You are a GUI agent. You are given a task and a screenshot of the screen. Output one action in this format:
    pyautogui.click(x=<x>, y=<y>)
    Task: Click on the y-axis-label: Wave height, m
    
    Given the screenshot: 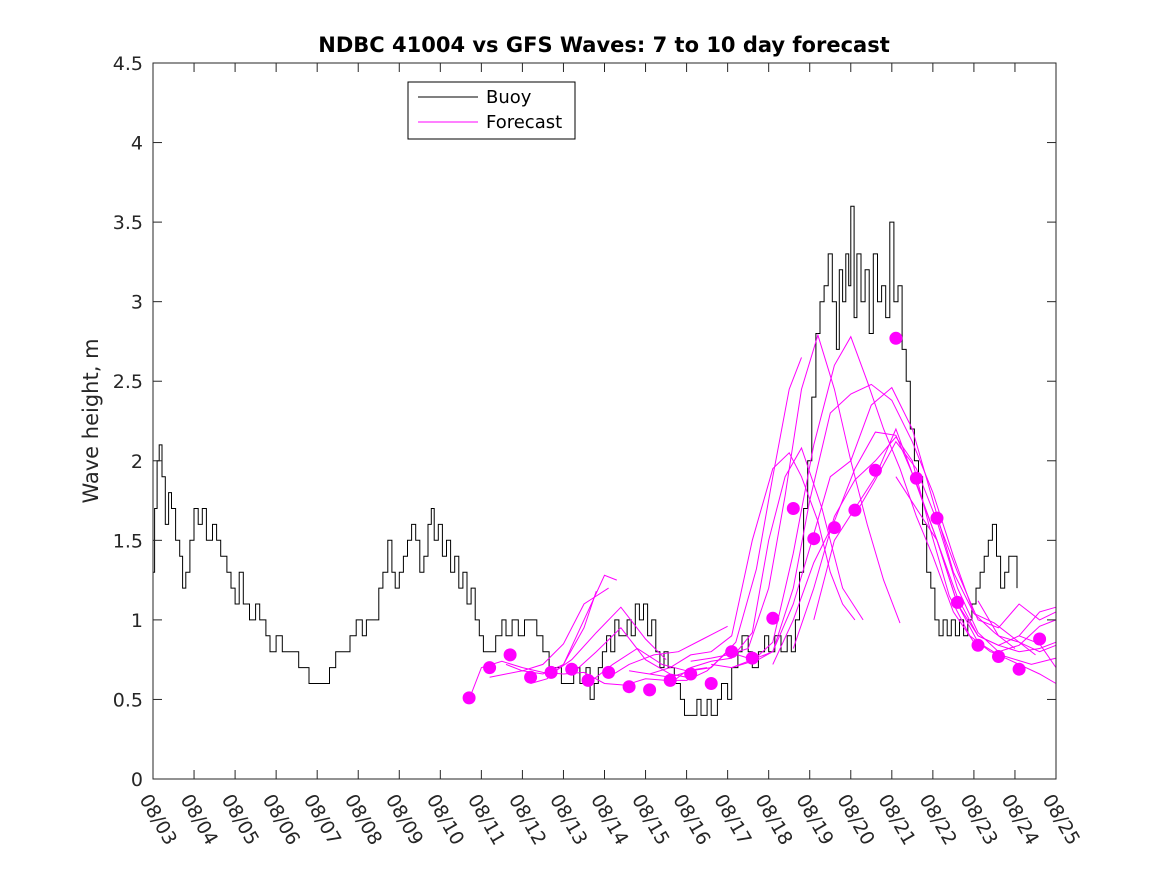 What is the action you would take?
    pyautogui.click(x=91, y=420)
    